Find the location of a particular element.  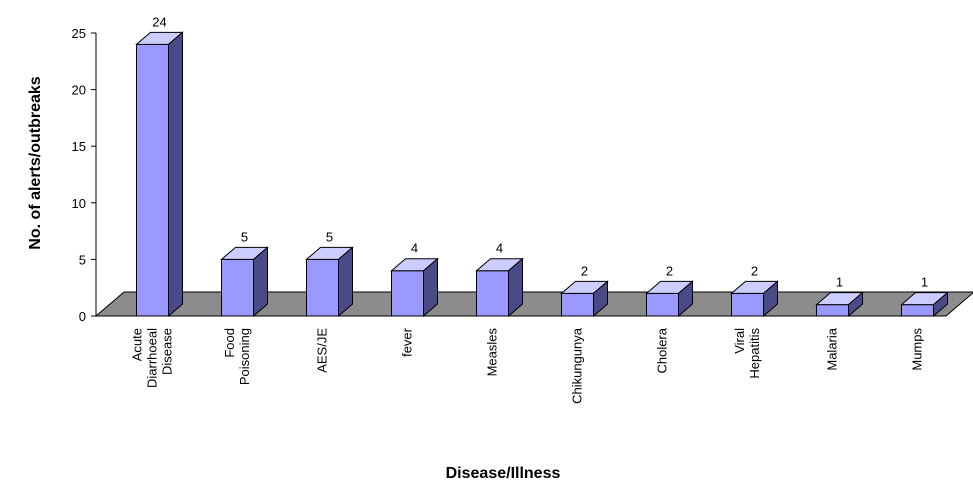

category-label: Viral is located at coordinates (739, 341).